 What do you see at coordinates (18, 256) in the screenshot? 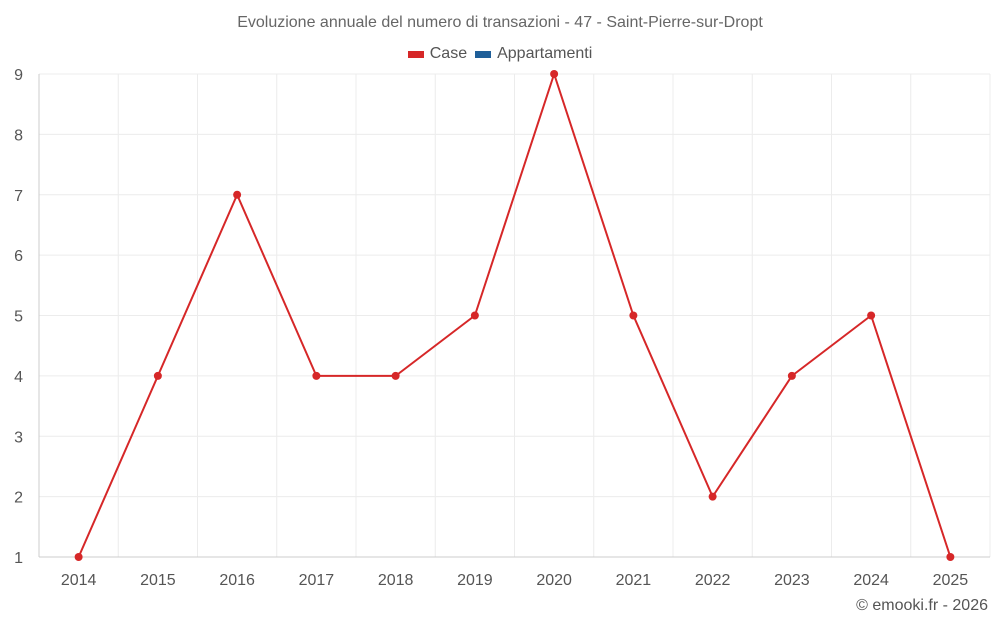
I see `y-tick-label: 6` at bounding box center [18, 256].